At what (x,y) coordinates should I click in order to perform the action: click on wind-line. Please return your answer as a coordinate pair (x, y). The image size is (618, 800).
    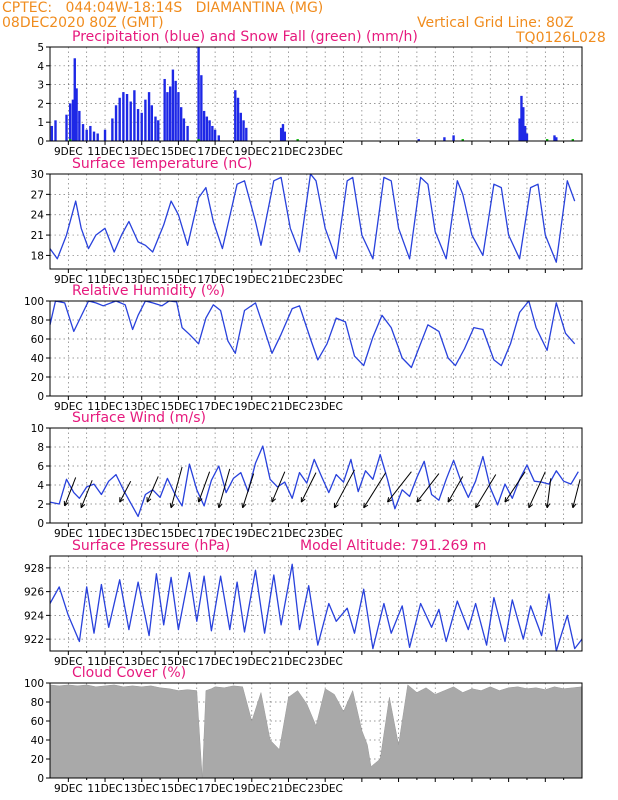
    Looking at the image, I should click on (314, 481).